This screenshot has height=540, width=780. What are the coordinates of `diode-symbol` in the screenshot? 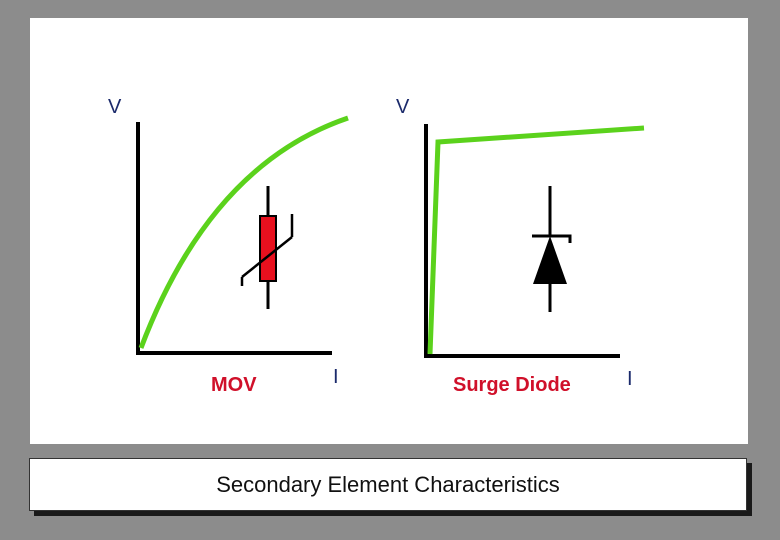 It's located at (552, 249).